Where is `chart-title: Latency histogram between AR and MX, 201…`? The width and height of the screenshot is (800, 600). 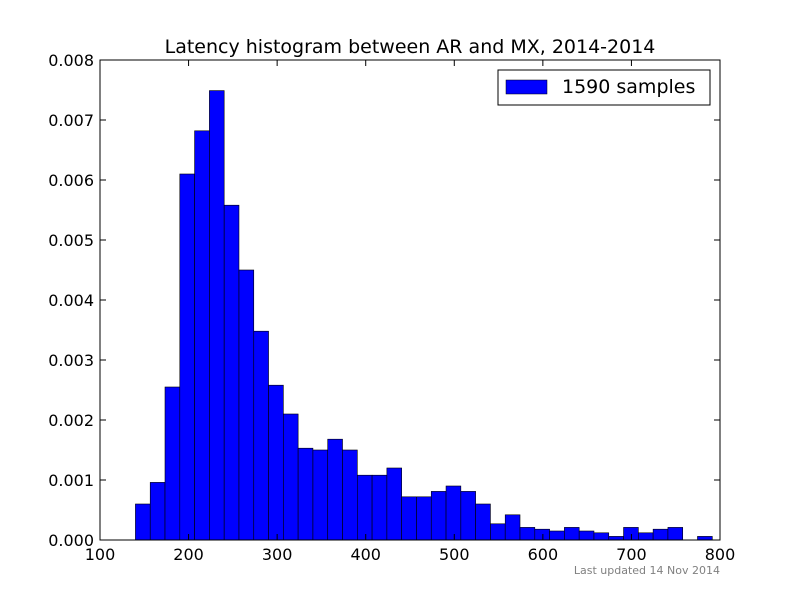 chart-title: Latency histogram between AR and MX, 201… is located at coordinates (410, 47).